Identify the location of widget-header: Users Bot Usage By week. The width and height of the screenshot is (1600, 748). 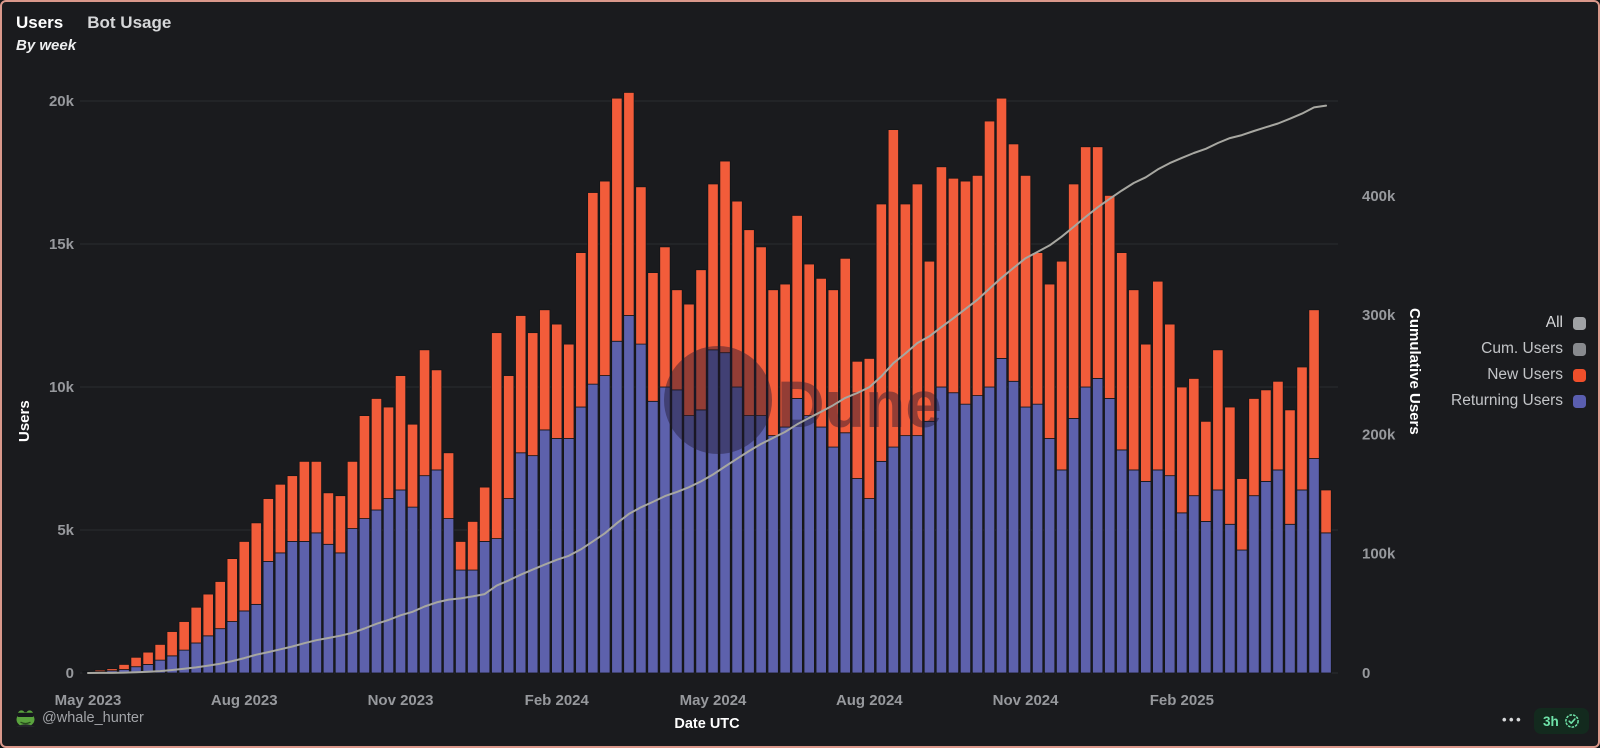
(93, 33).